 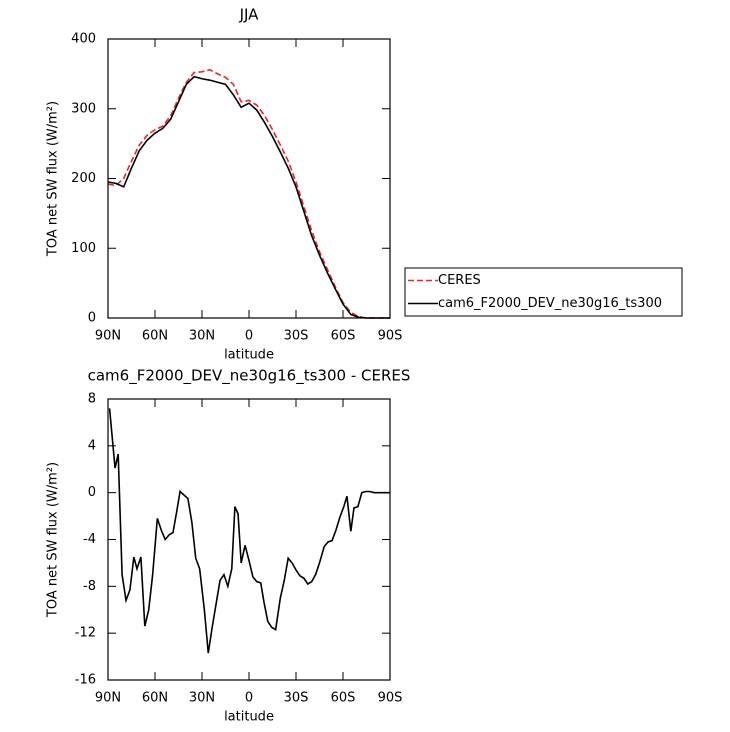 What do you see at coordinates (83, 39) in the screenshot?
I see `y-tick-label: 400` at bounding box center [83, 39].